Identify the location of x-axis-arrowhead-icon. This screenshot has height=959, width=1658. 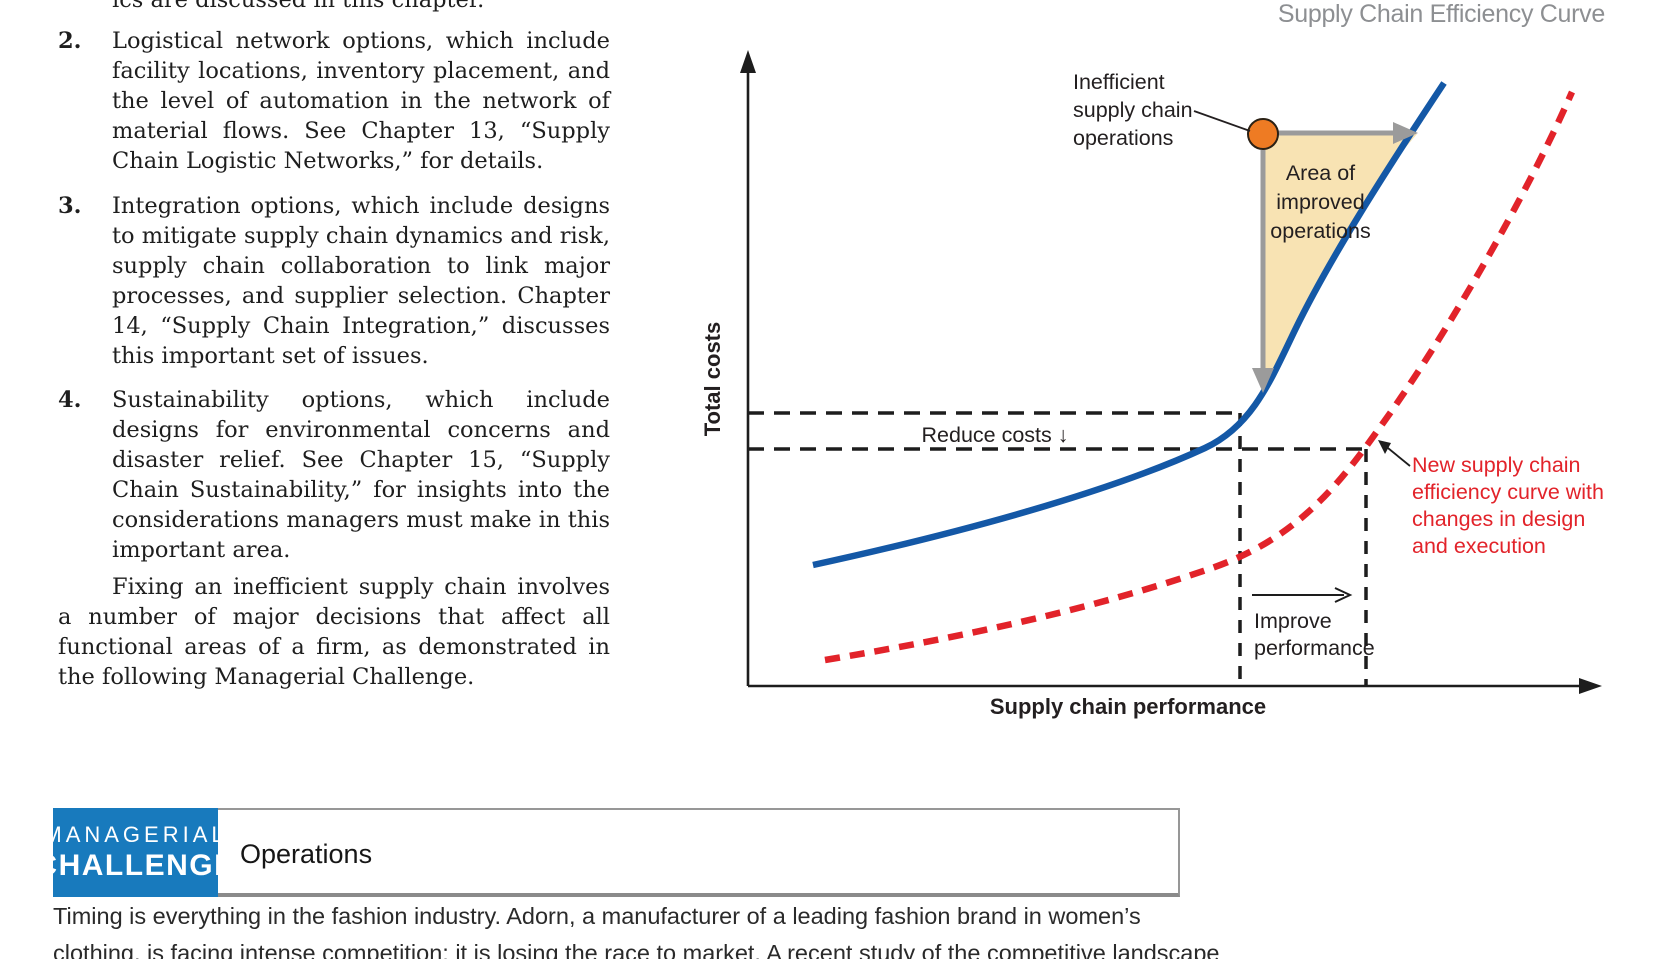
(1590, 686).